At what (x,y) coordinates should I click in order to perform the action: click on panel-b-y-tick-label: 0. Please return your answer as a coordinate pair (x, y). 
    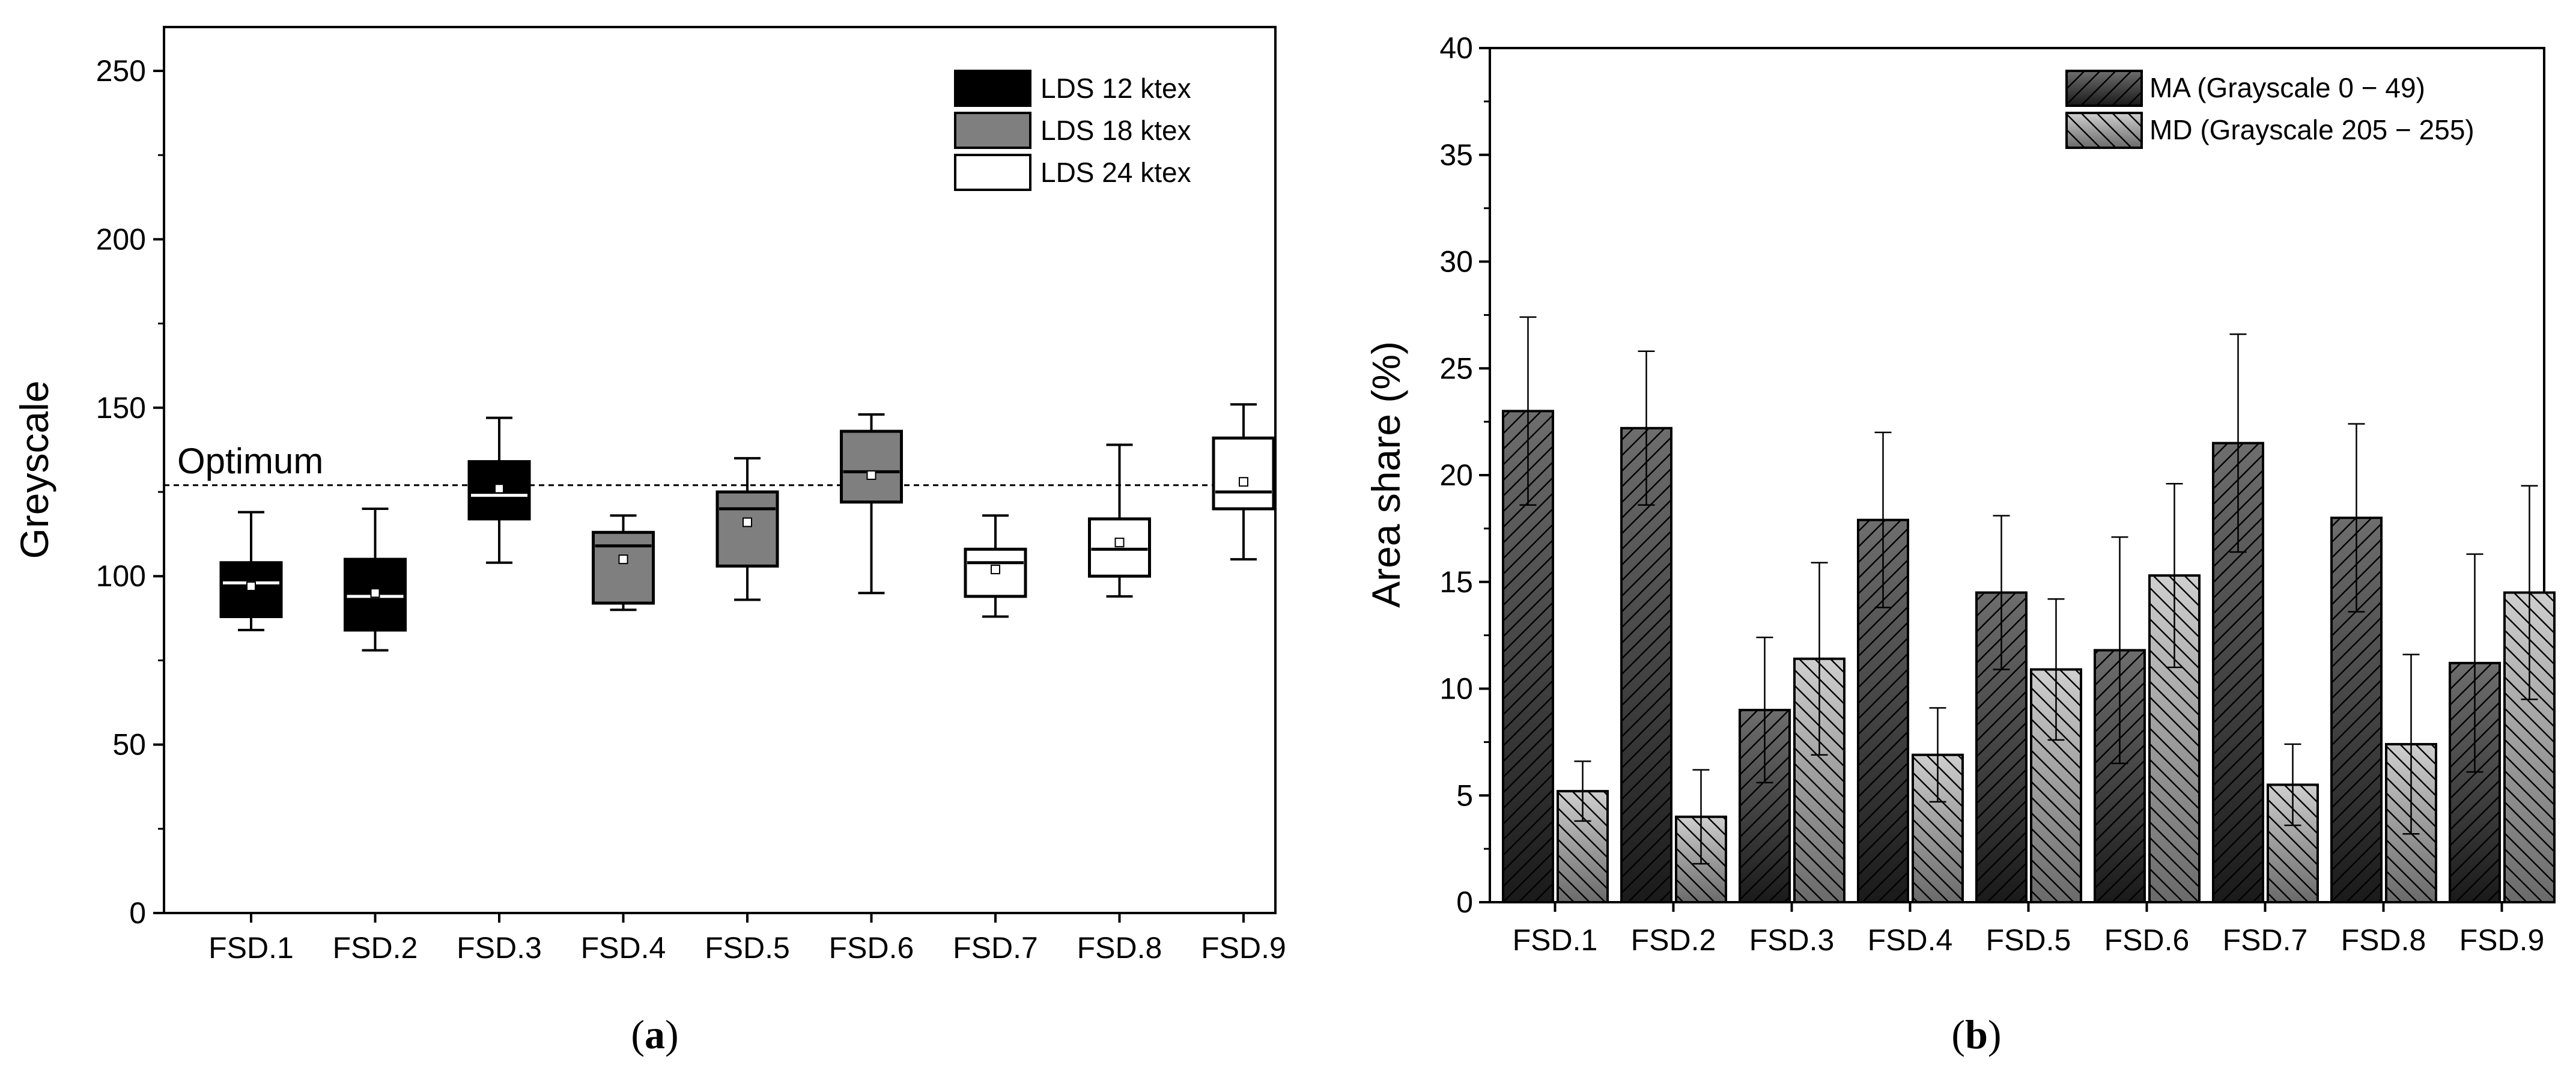
    Looking at the image, I should click on (1464, 902).